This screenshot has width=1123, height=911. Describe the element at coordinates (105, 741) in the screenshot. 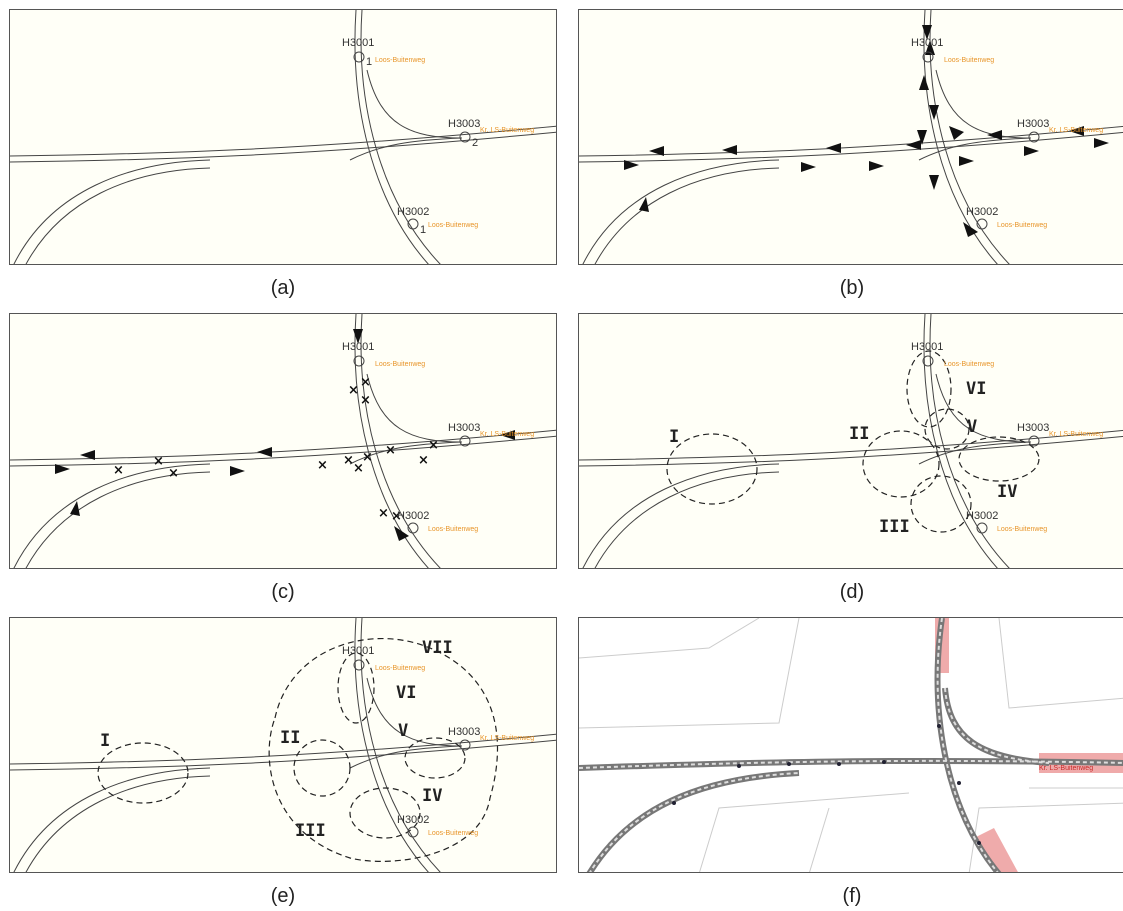

I see `region-label: I` at that location.